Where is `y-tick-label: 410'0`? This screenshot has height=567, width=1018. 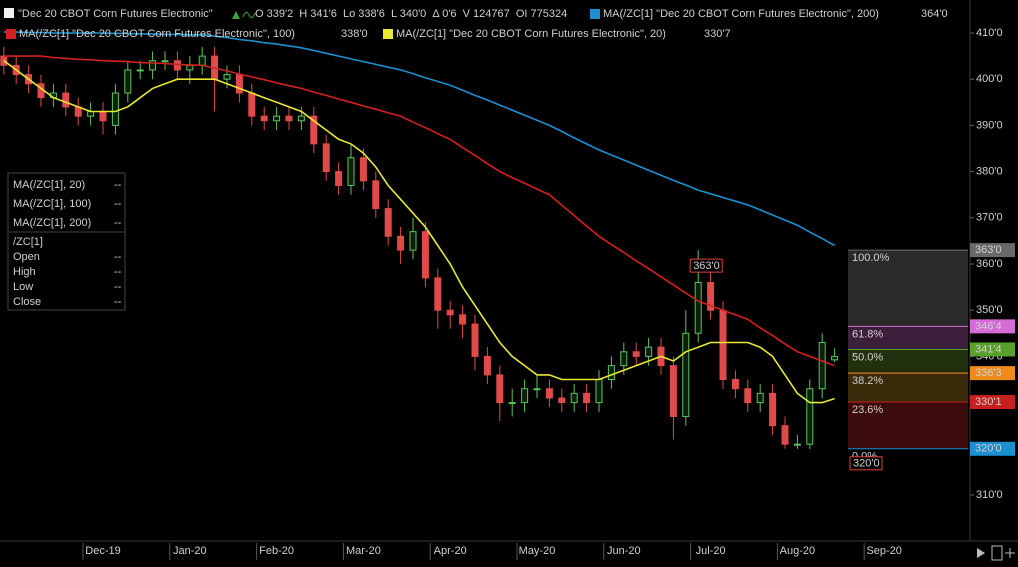
y-tick-label: 410'0 is located at coordinates (989, 33).